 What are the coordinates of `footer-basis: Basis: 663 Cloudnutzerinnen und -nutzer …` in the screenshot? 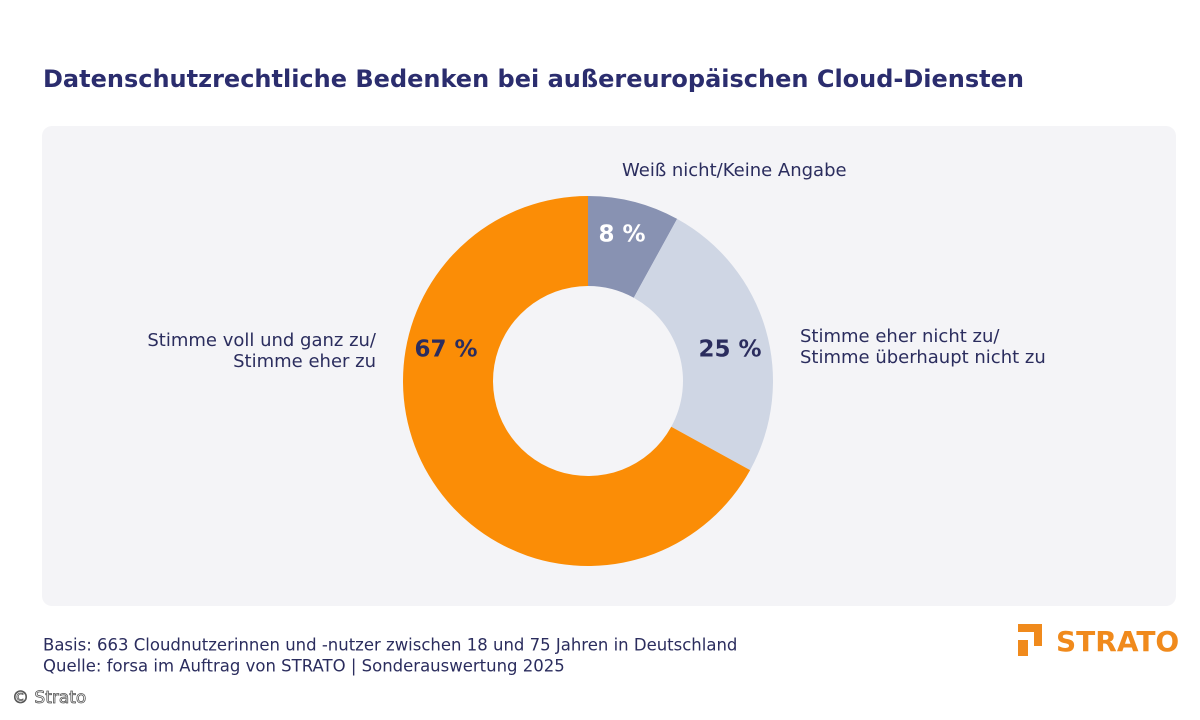 It's located at (390, 645).